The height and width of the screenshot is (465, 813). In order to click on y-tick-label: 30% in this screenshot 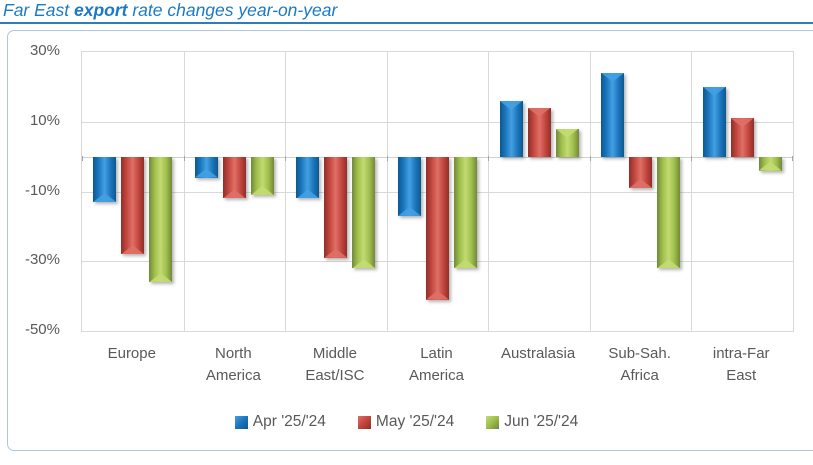, I will do `click(44, 50)`.